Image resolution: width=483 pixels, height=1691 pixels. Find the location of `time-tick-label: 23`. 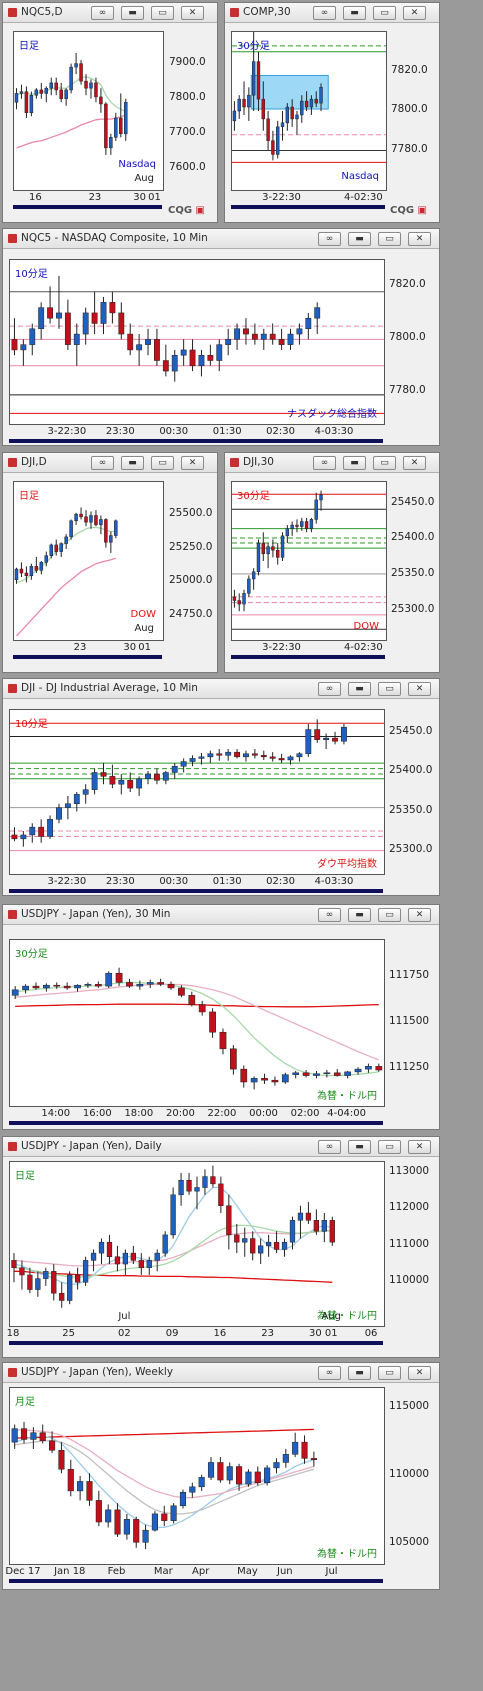

time-tick-label: 23 is located at coordinates (80, 647).